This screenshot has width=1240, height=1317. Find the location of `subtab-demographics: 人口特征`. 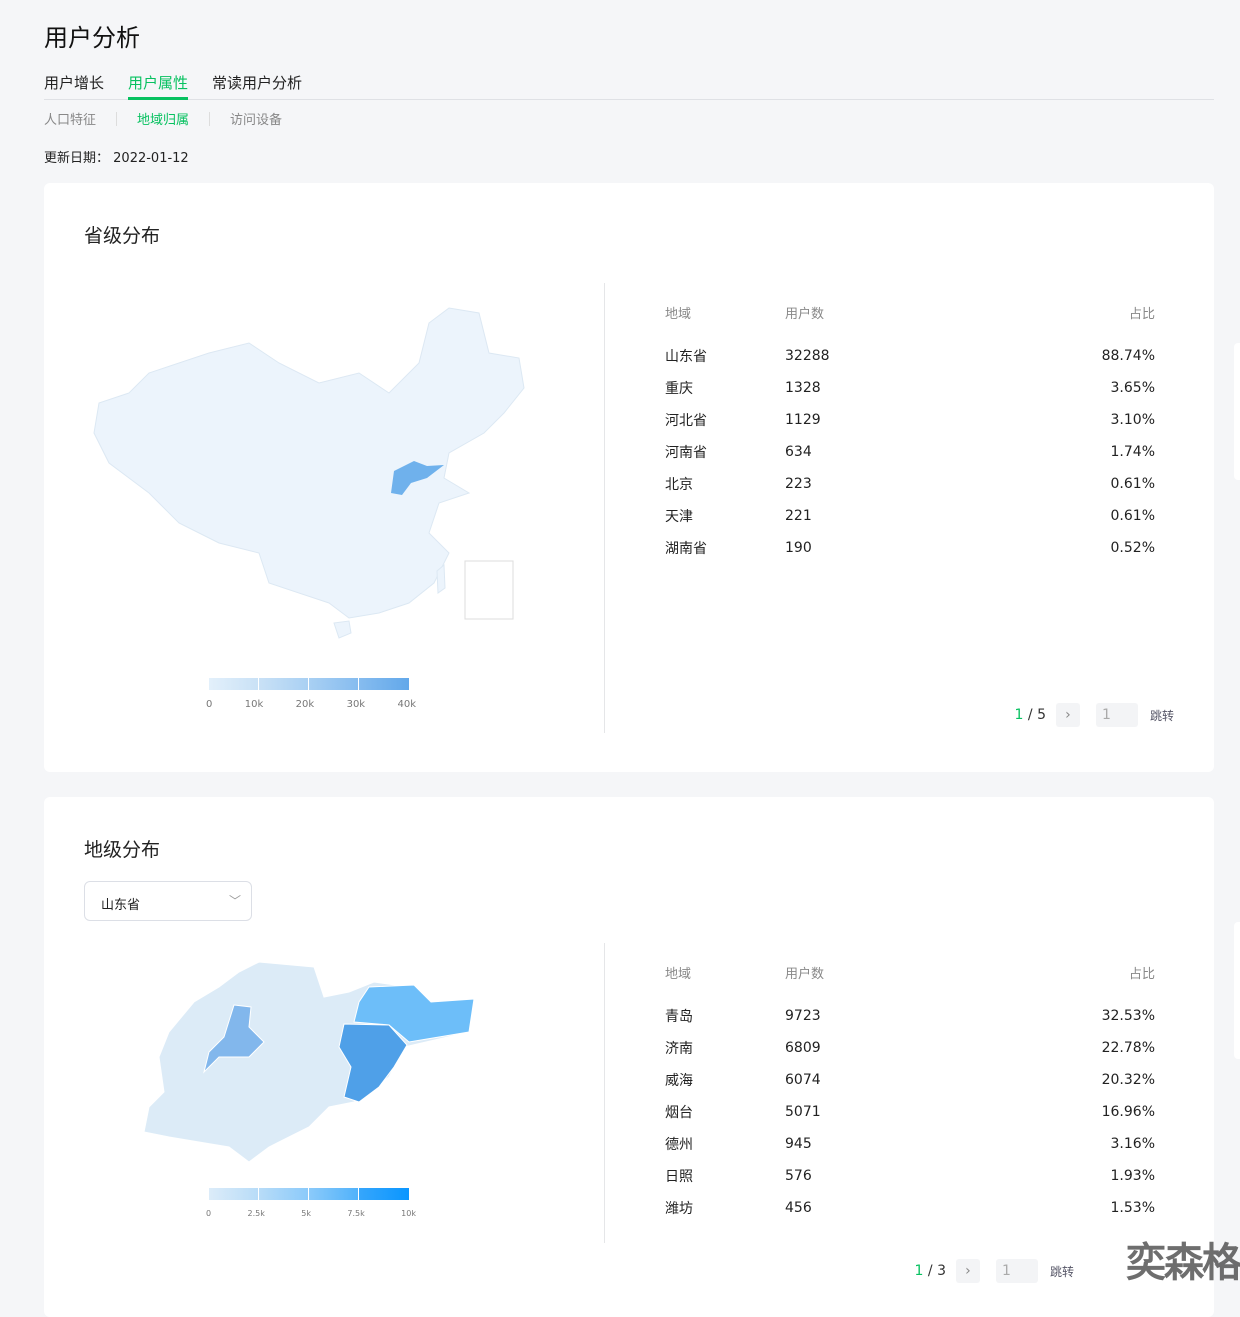

subtab-demographics: 人口特征 is located at coordinates (70, 120).